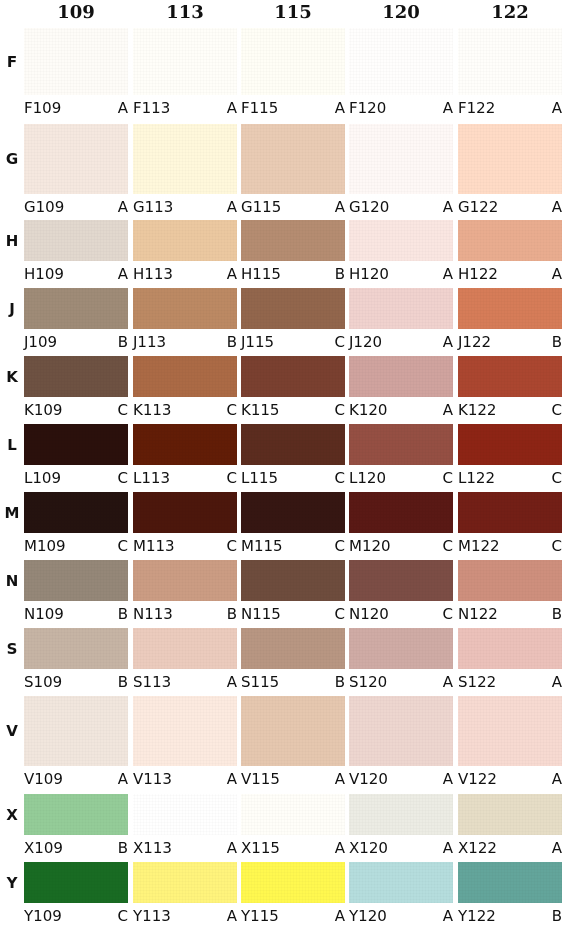  Describe the element at coordinates (152, 410) in the screenshot. I see `swatch-code: K113` at that location.